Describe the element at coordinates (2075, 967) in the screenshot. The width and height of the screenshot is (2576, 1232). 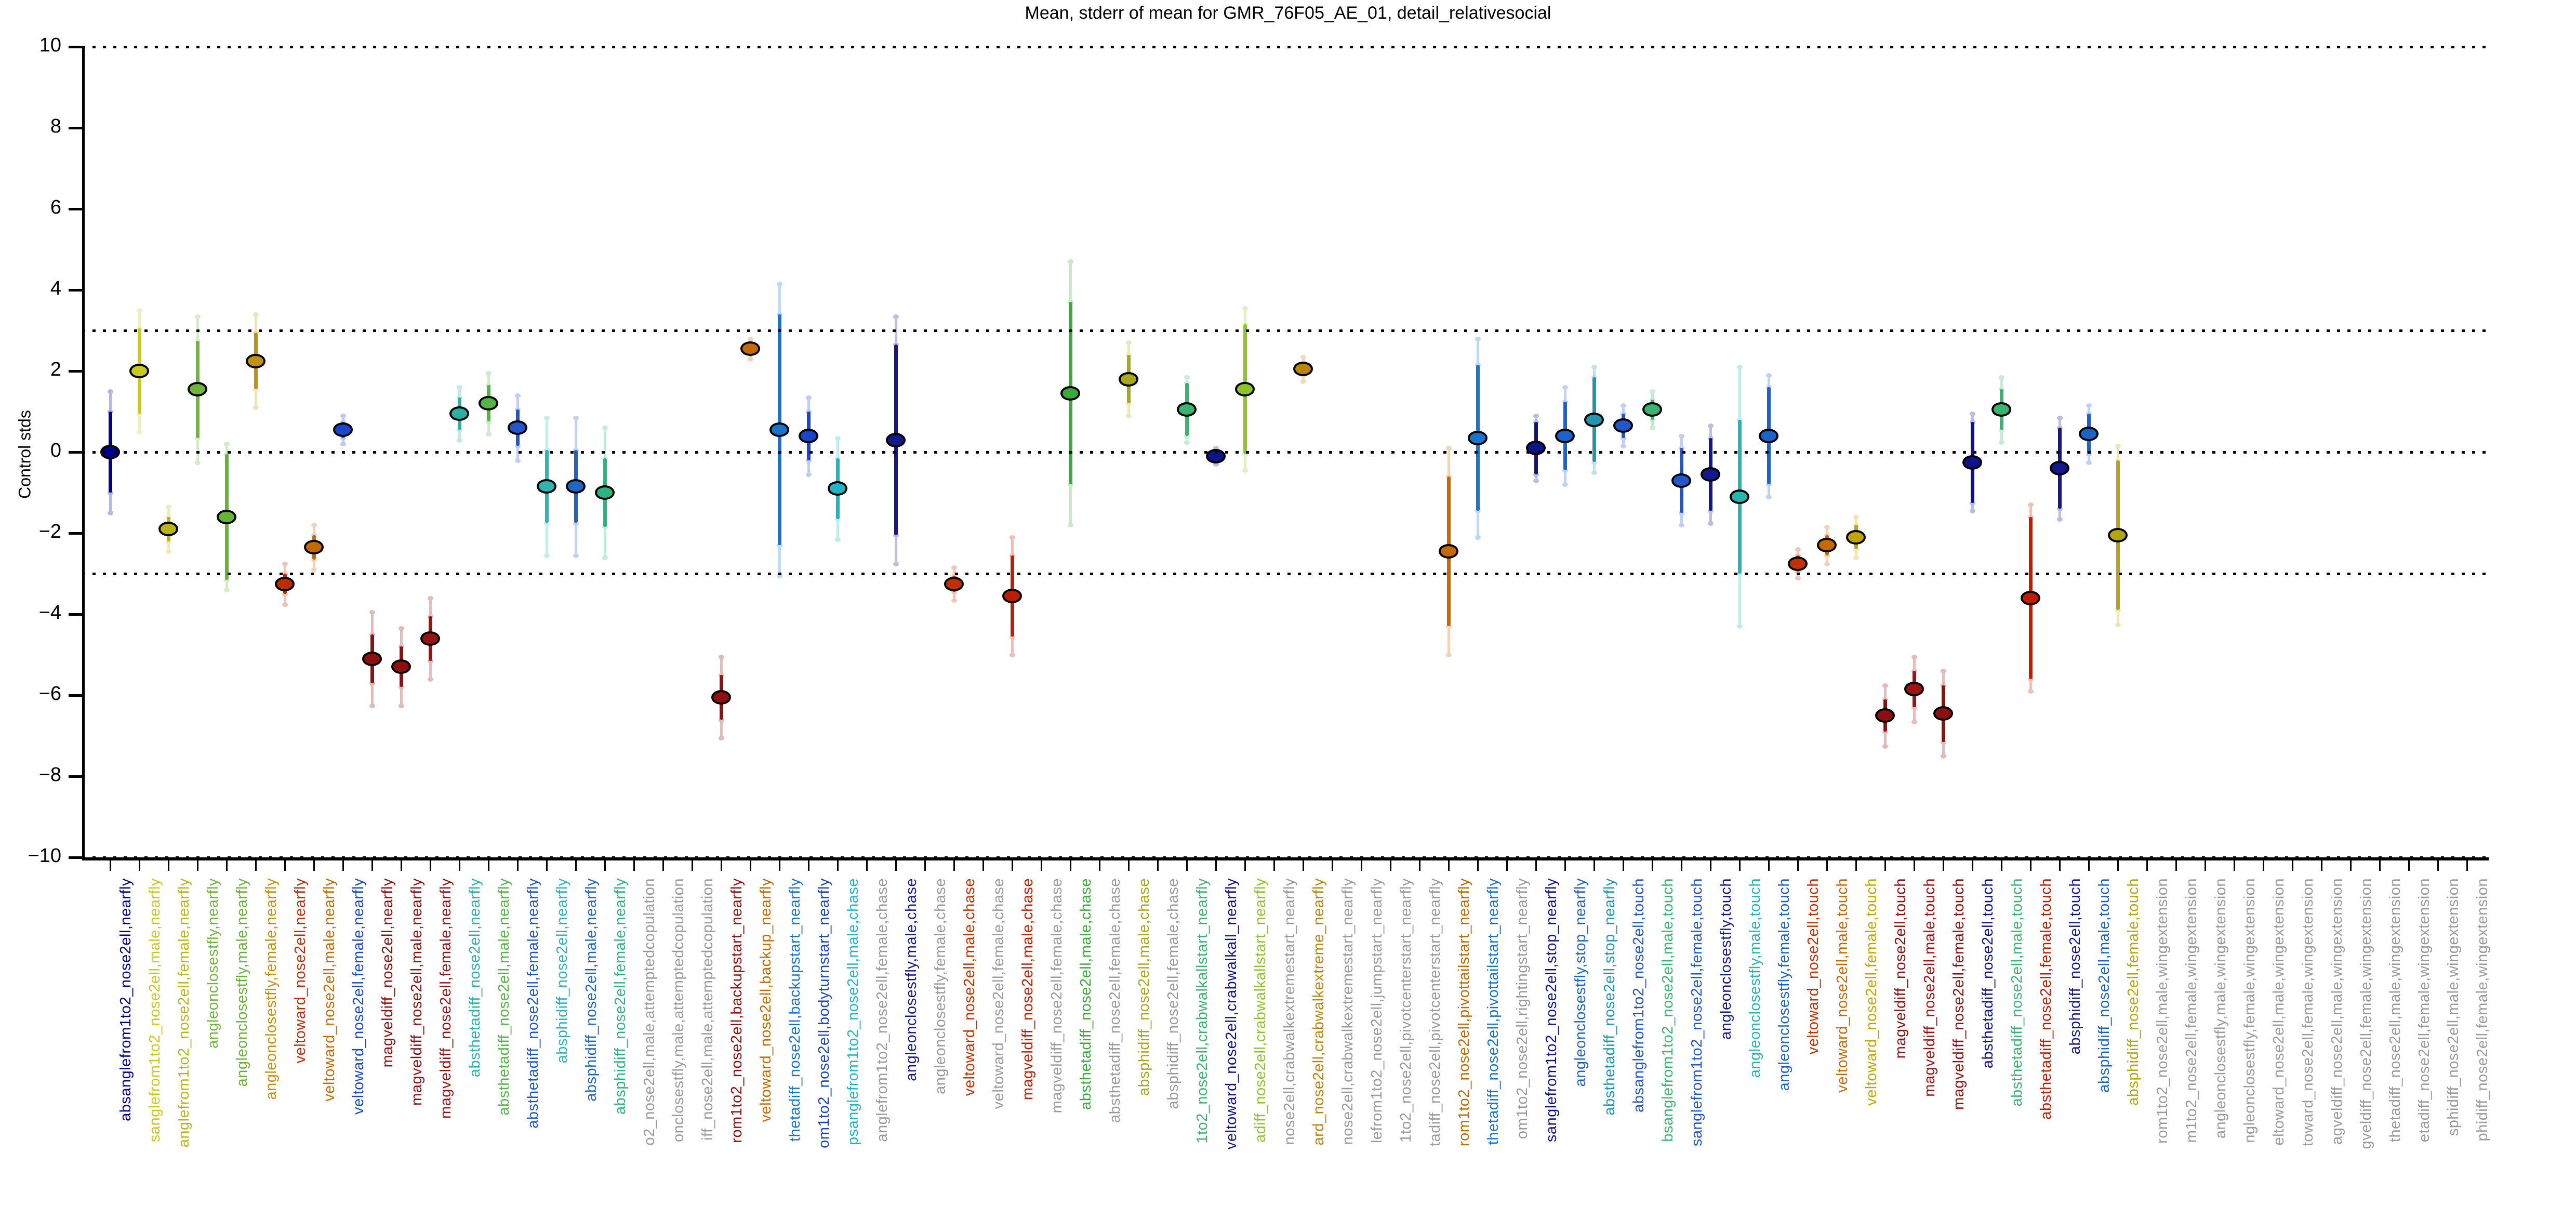
I see `x-tick-label: absphidiff_nose2ell,touch` at that location.